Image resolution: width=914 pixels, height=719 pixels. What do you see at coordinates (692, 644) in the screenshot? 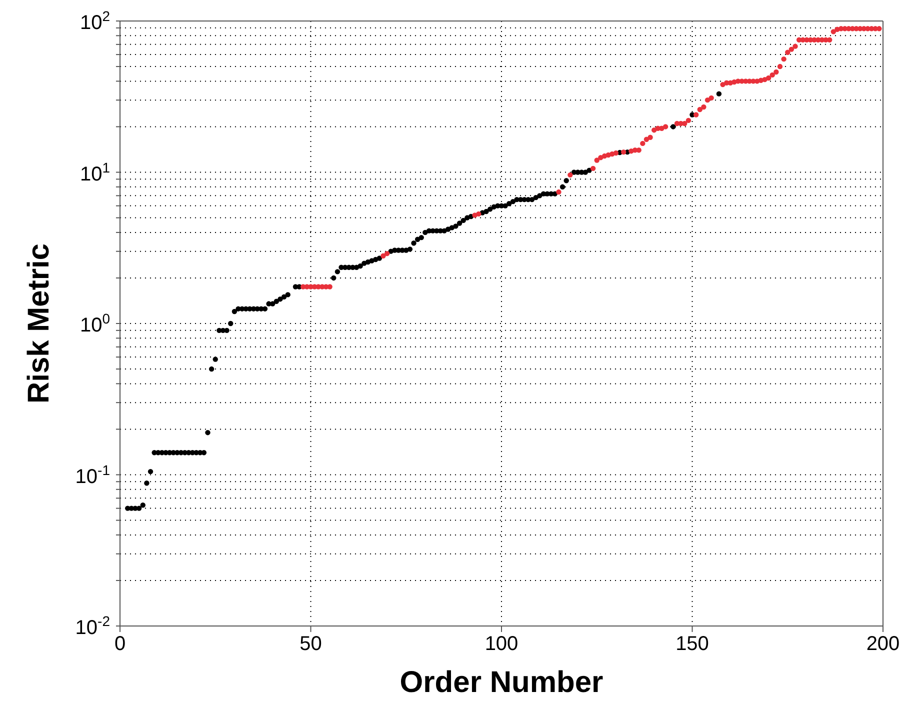
I see `x-tick-label: 150` at bounding box center [692, 644].